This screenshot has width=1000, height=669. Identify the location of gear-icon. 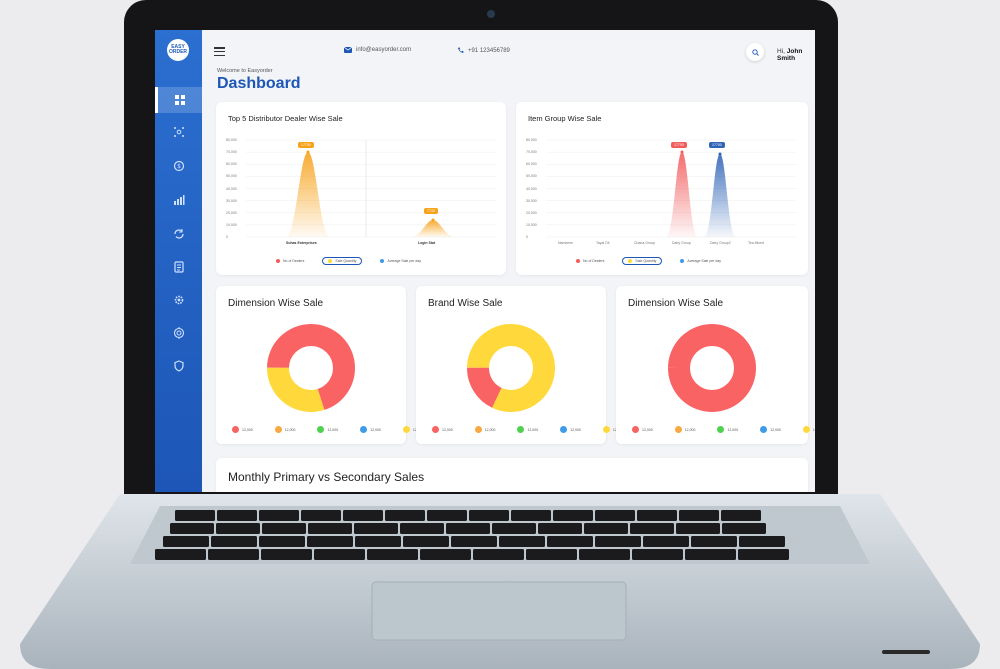
(178, 300).